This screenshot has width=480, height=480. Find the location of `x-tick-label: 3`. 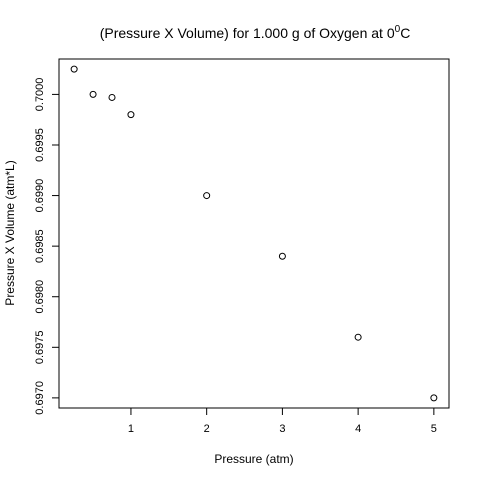

x-tick-label: 3 is located at coordinates (282, 429).